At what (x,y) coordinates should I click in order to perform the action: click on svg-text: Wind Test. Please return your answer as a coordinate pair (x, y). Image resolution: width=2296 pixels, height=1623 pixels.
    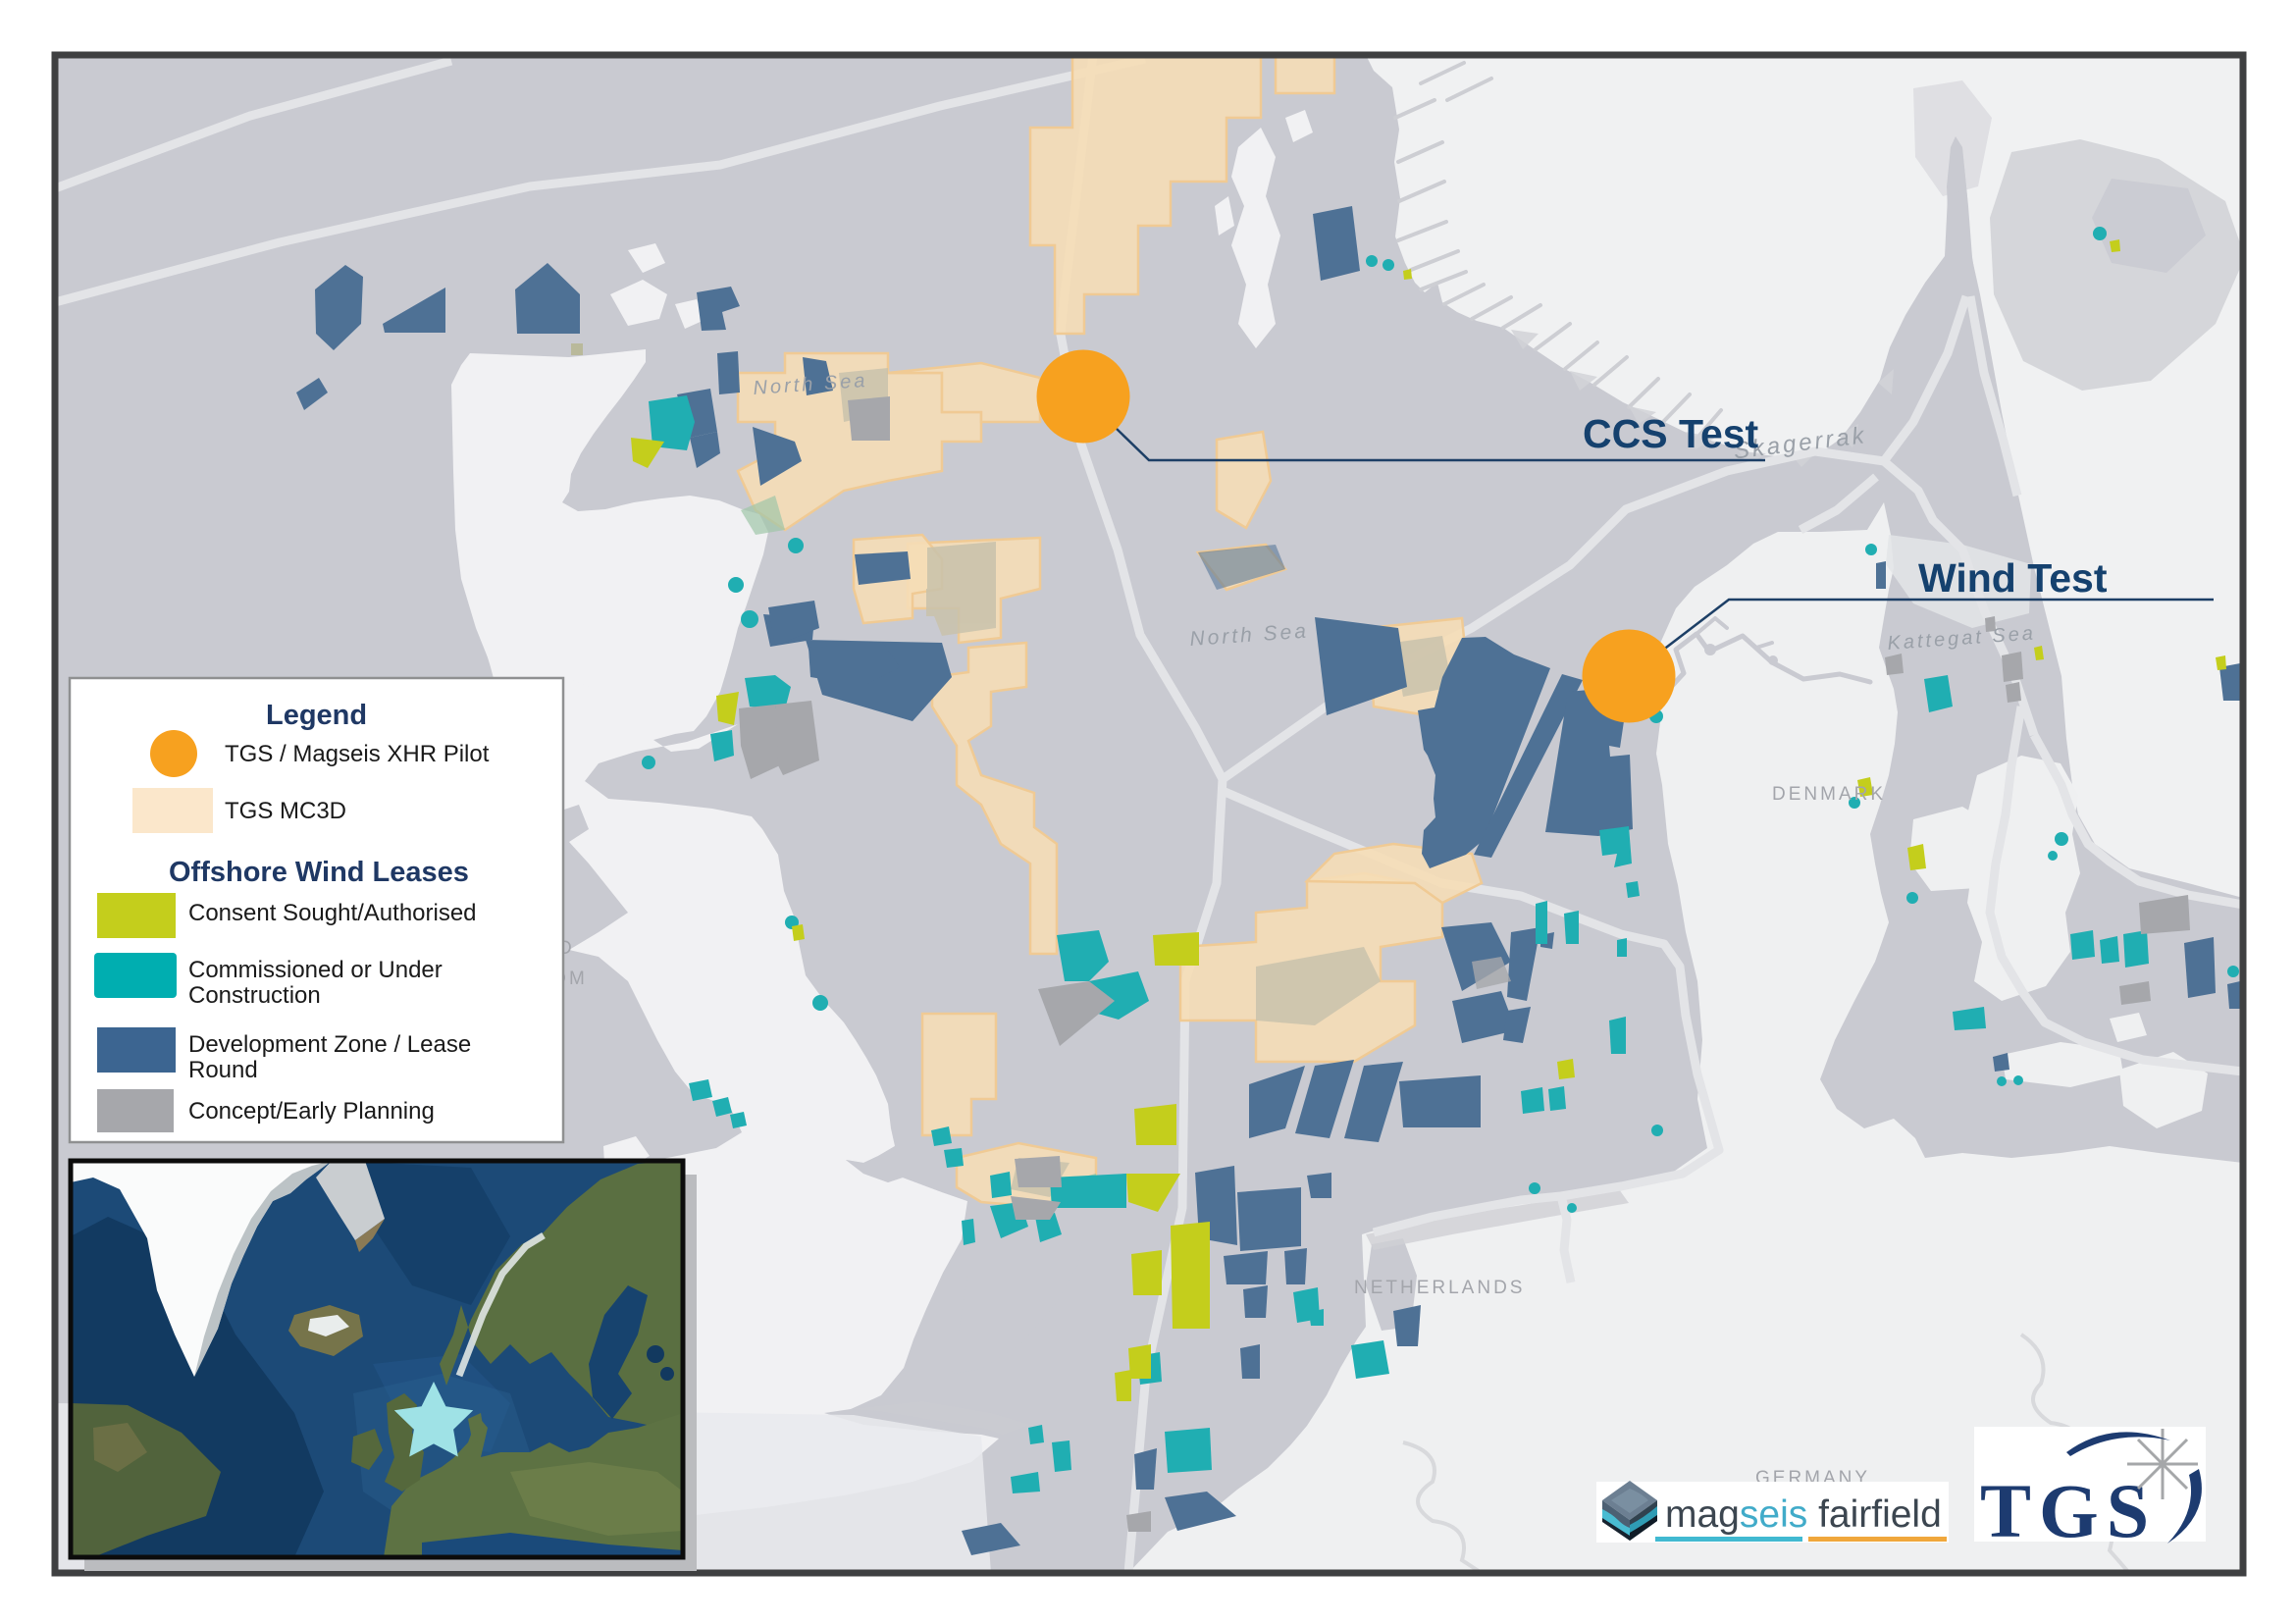
    Looking at the image, I should click on (2013, 578).